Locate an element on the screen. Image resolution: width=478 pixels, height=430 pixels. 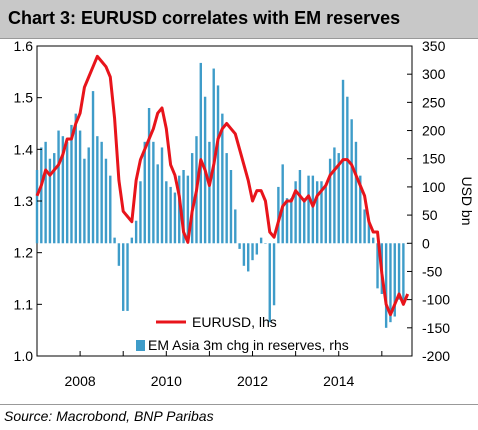
title-divider is located at coordinates (239, 38).